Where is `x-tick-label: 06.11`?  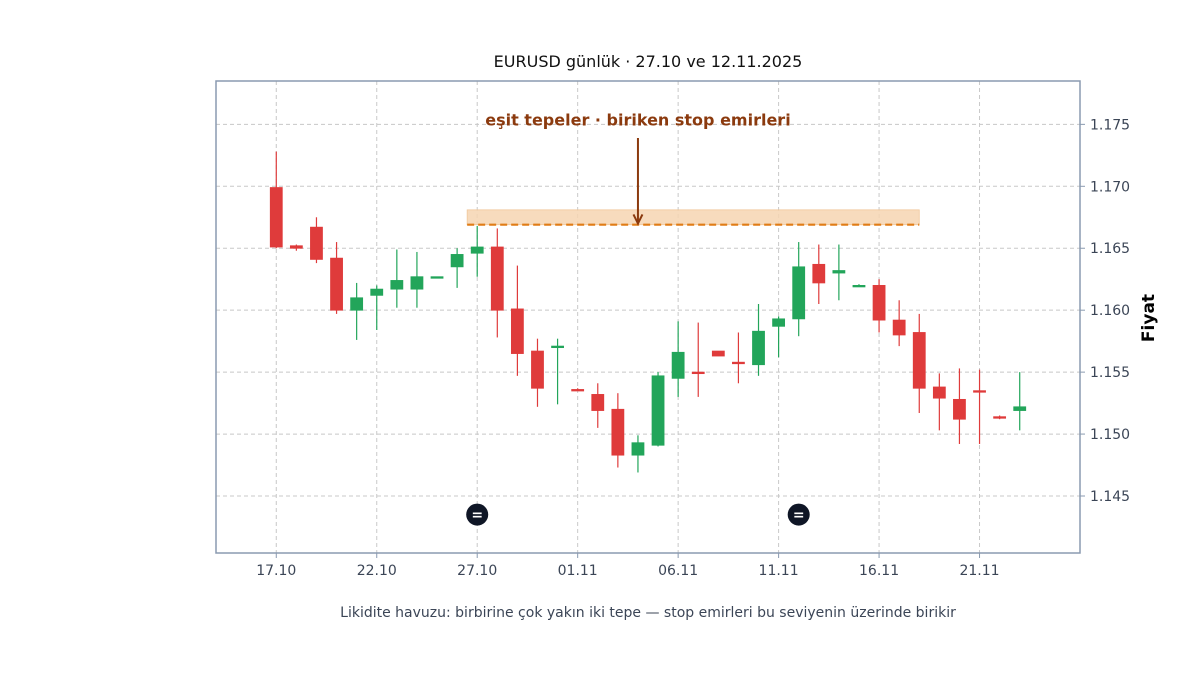 x-tick-label: 06.11 is located at coordinates (678, 571).